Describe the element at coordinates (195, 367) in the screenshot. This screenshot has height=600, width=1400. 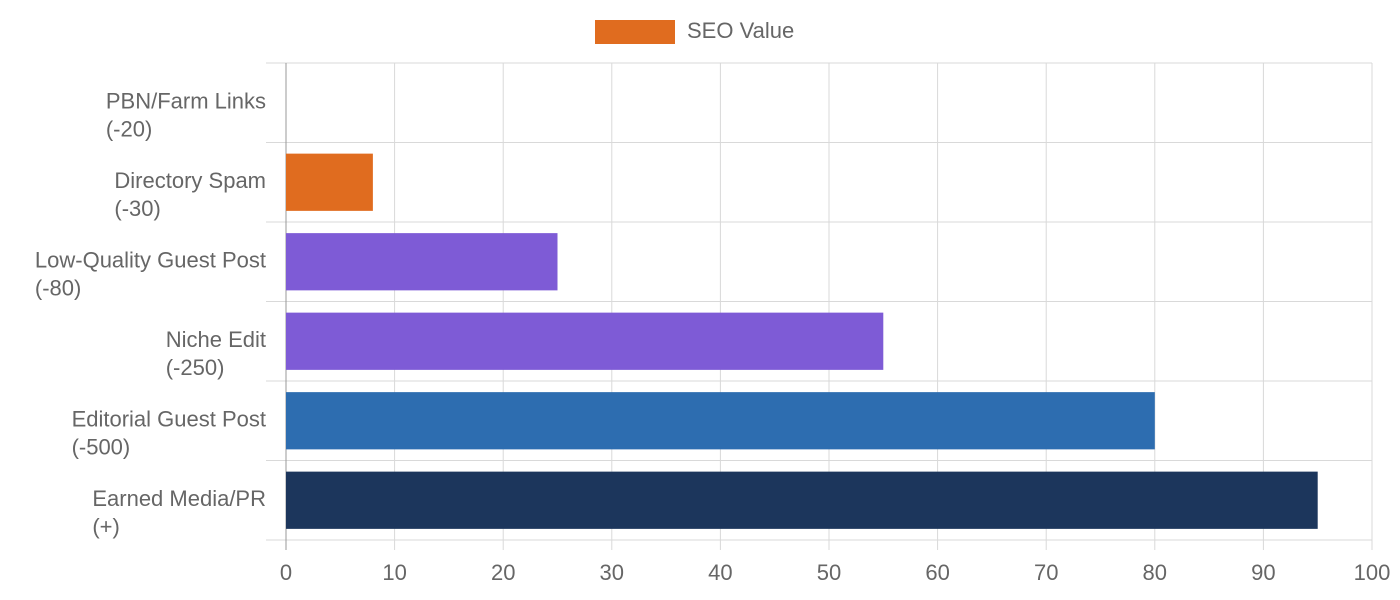
I see `y-tick-label: (-250)` at that location.